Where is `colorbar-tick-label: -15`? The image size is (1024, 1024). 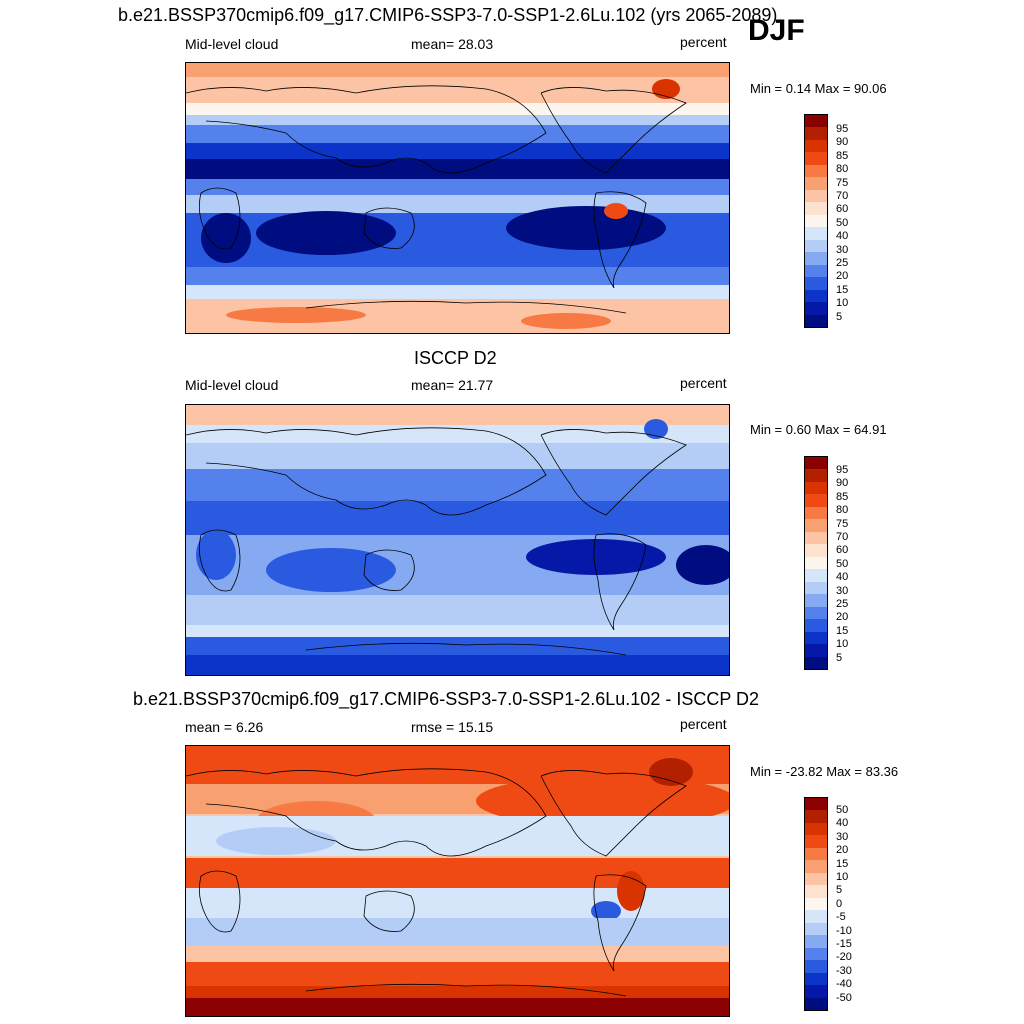
colorbar-tick-label: -15 is located at coordinates (844, 944).